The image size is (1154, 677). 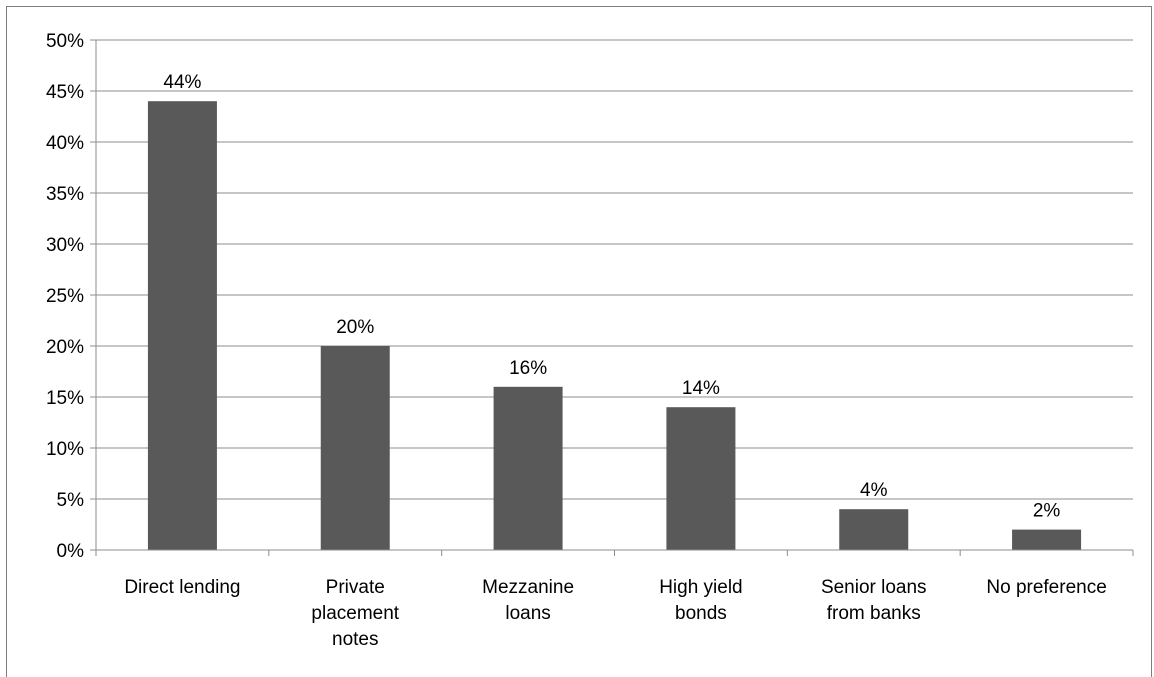 I want to click on data-label: 2%, so click(x=1047, y=511).